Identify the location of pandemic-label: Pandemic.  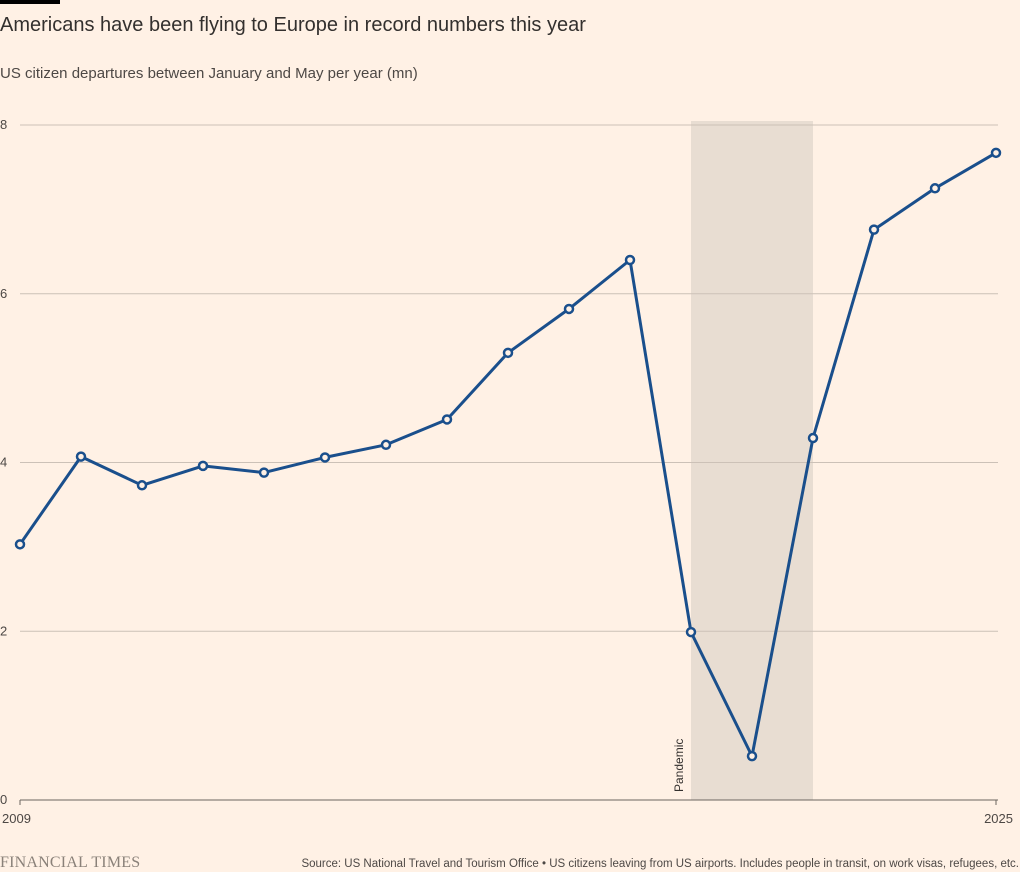
(679, 765).